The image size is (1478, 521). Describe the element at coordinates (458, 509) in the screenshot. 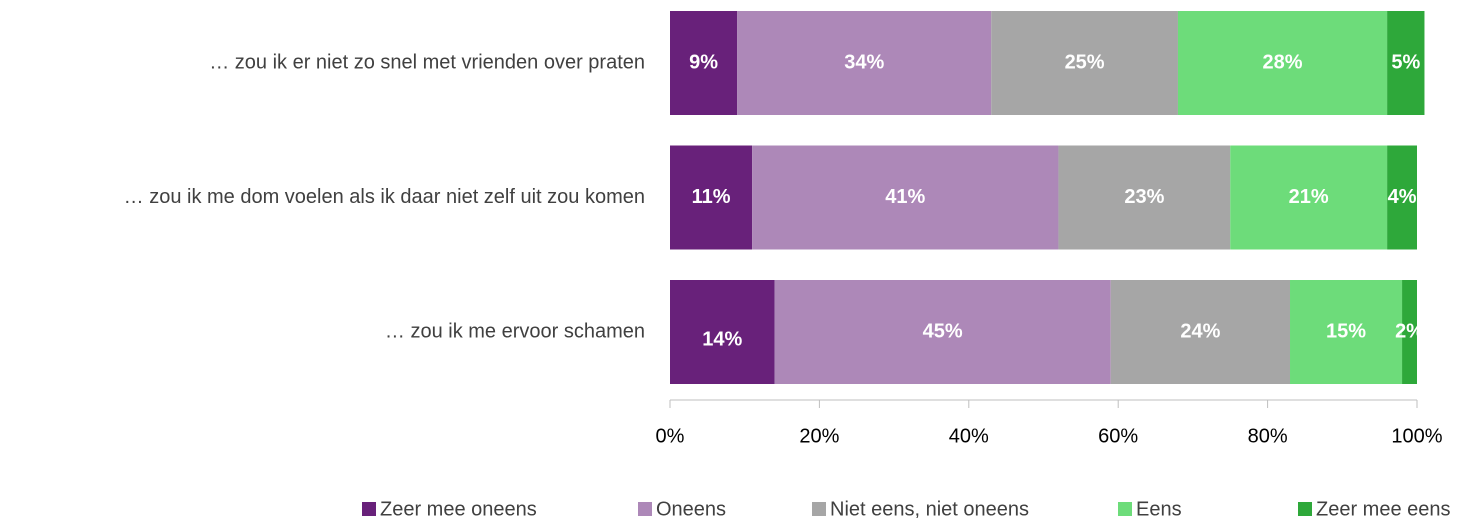

I see `legend-label: Zeer mee oneens` at that location.